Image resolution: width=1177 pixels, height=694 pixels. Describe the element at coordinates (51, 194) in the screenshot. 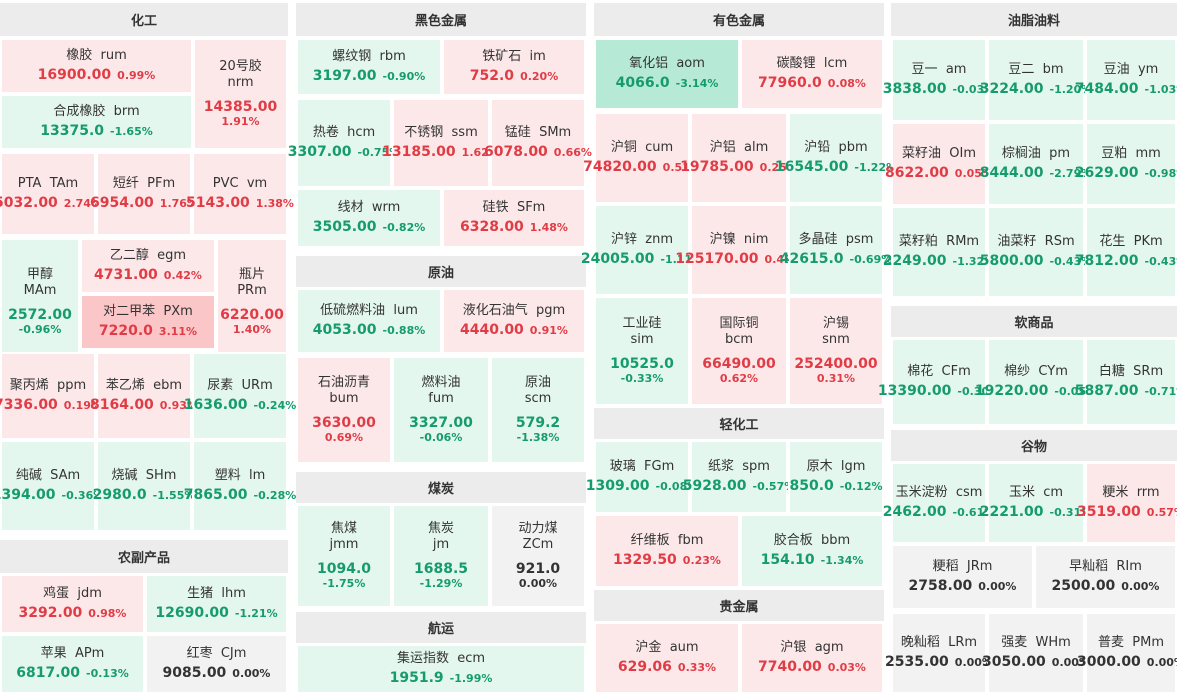

I see `tile-TAm: PTA TAm 5032.00 2.74%` at that location.